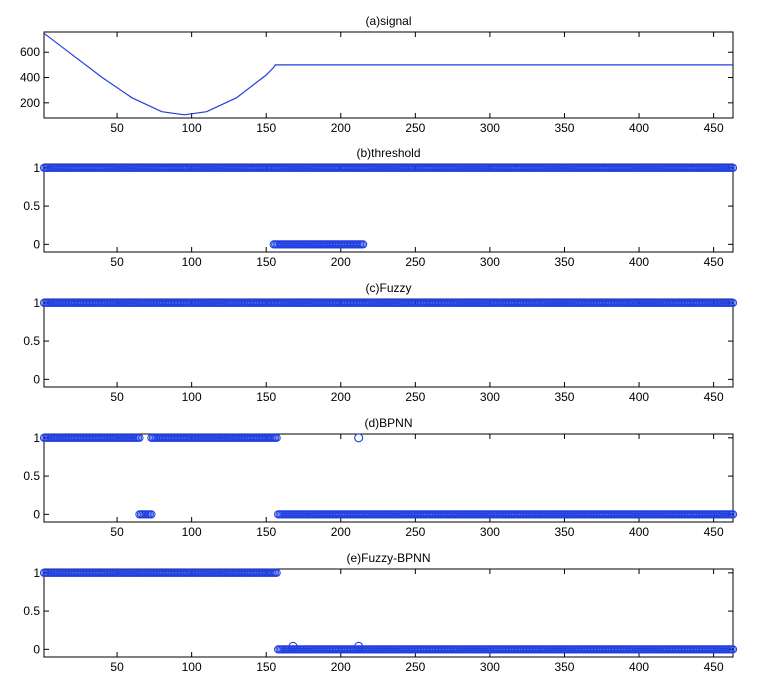 This screenshot has height=687, width=768. Describe the element at coordinates (388, 558) in the screenshot. I see `subplot-title: (e)Fuzzy-BPNN` at that location.